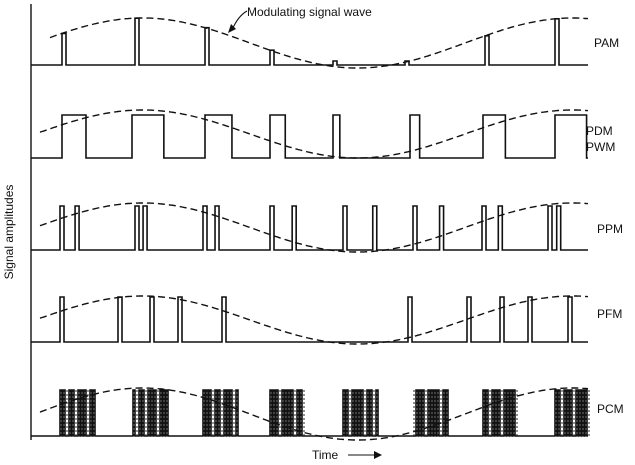 The image size is (635, 465). I want to click on pam-row, so click(310, 43).